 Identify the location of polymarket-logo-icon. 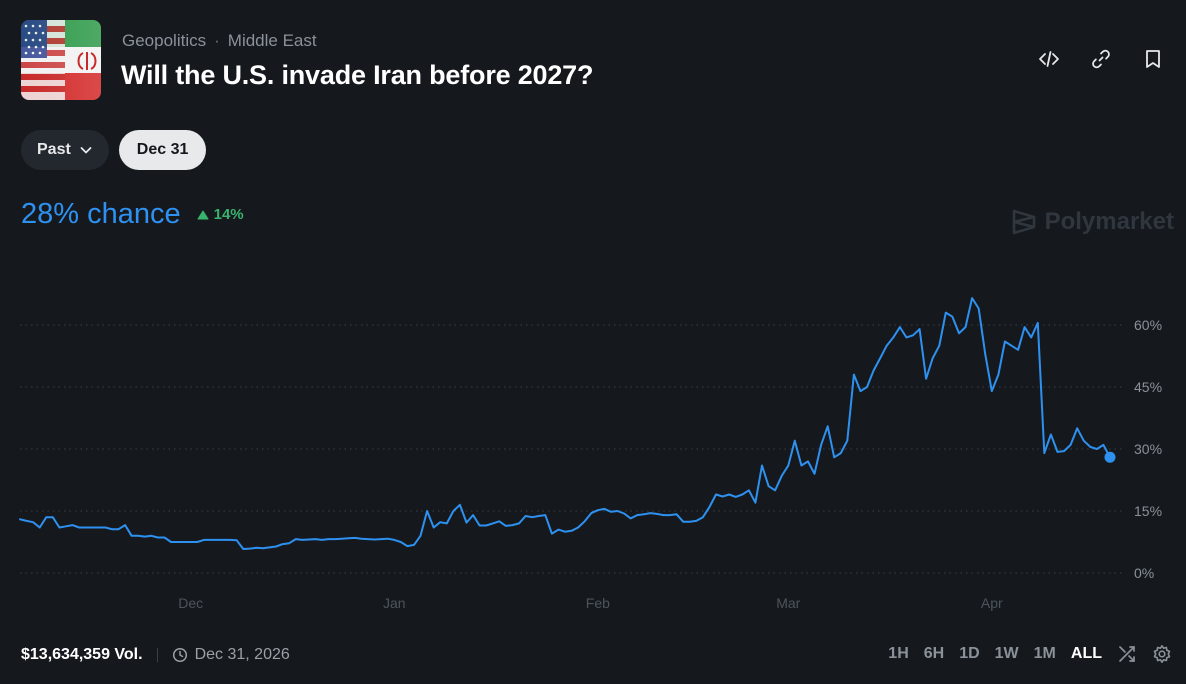
(1023, 222).